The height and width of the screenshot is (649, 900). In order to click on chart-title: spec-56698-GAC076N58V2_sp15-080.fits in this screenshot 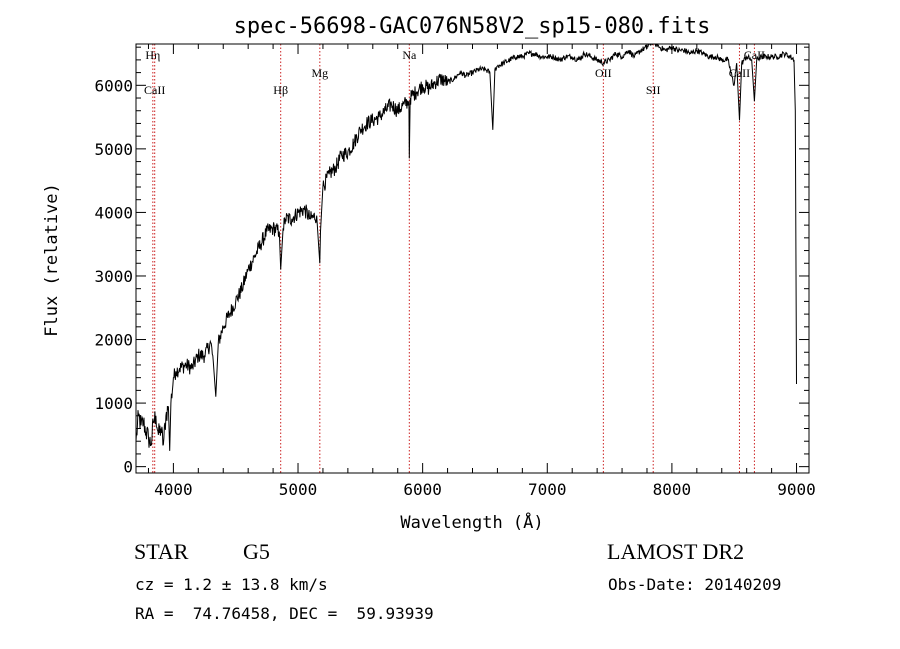, I will do `click(472, 26)`.